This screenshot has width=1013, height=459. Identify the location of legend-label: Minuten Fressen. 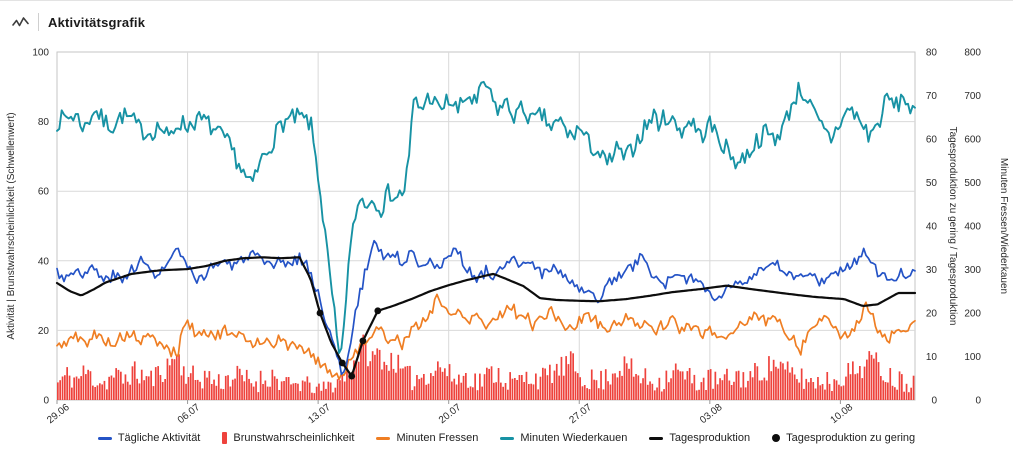
(437, 438).